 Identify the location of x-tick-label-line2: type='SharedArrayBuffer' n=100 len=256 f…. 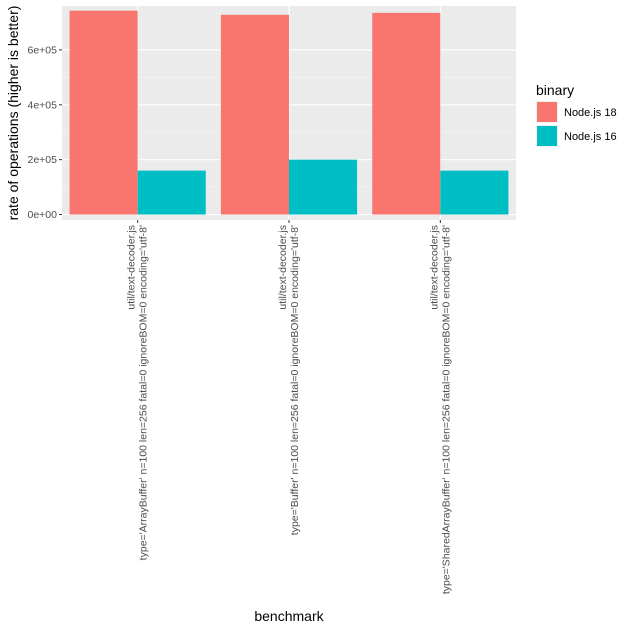
(446, 409).